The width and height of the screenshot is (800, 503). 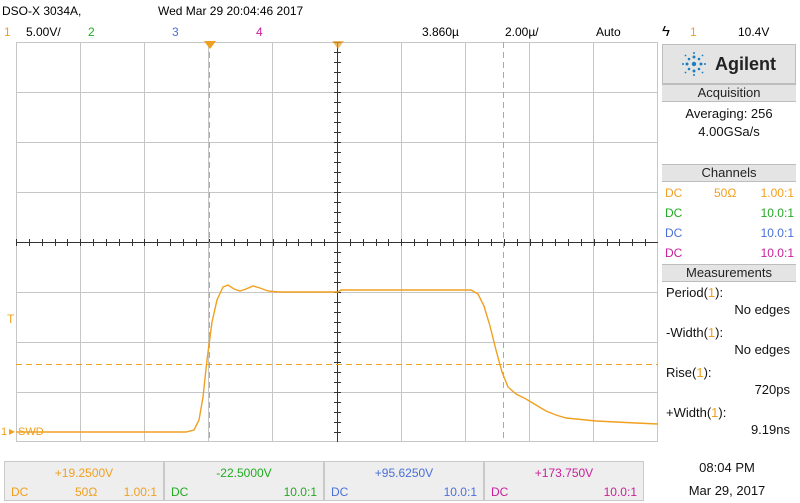 What do you see at coordinates (231, 11) in the screenshot?
I see `datetime-label: Wed Mar 29 20:04:46 2017` at bounding box center [231, 11].